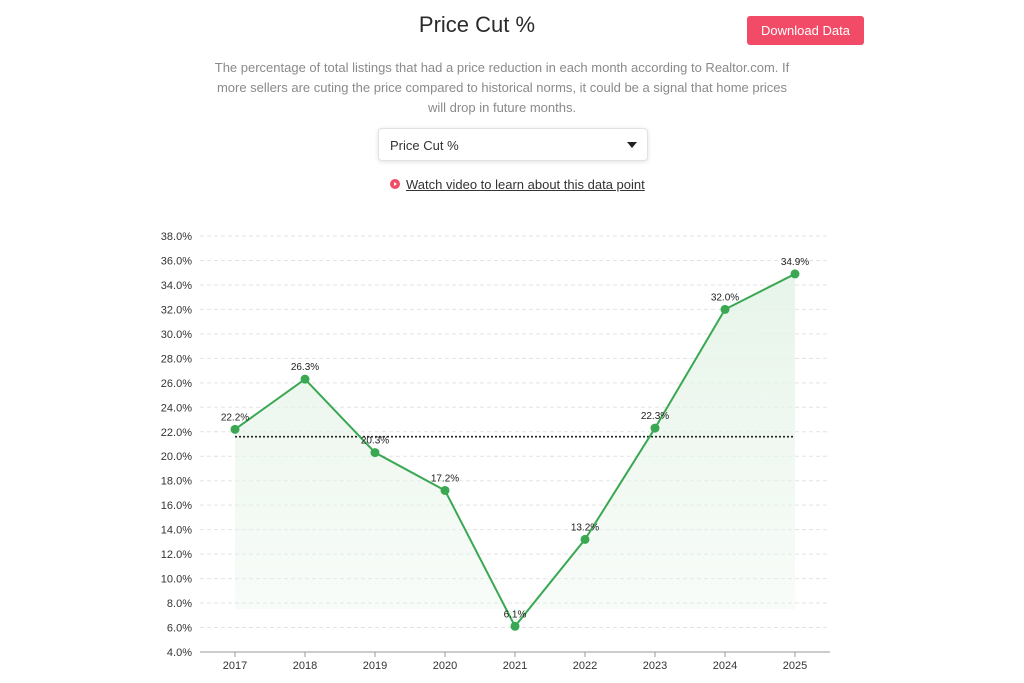 The image size is (1024, 683). I want to click on metric-select-value: Price Cut %, so click(424, 145).